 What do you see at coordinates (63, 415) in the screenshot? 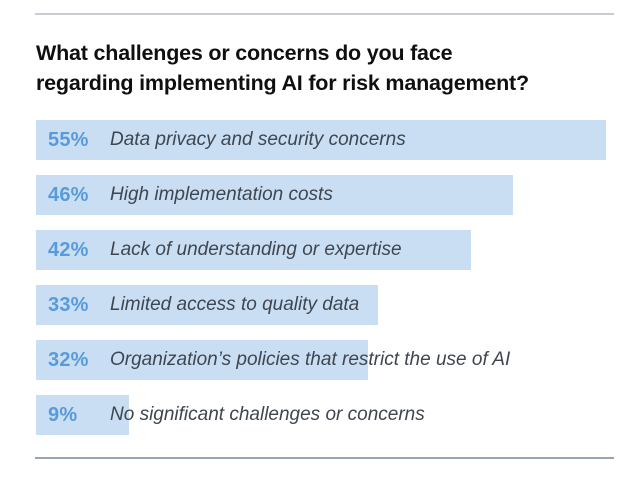
I see `bar-value-label: 9%` at bounding box center [63, 415].